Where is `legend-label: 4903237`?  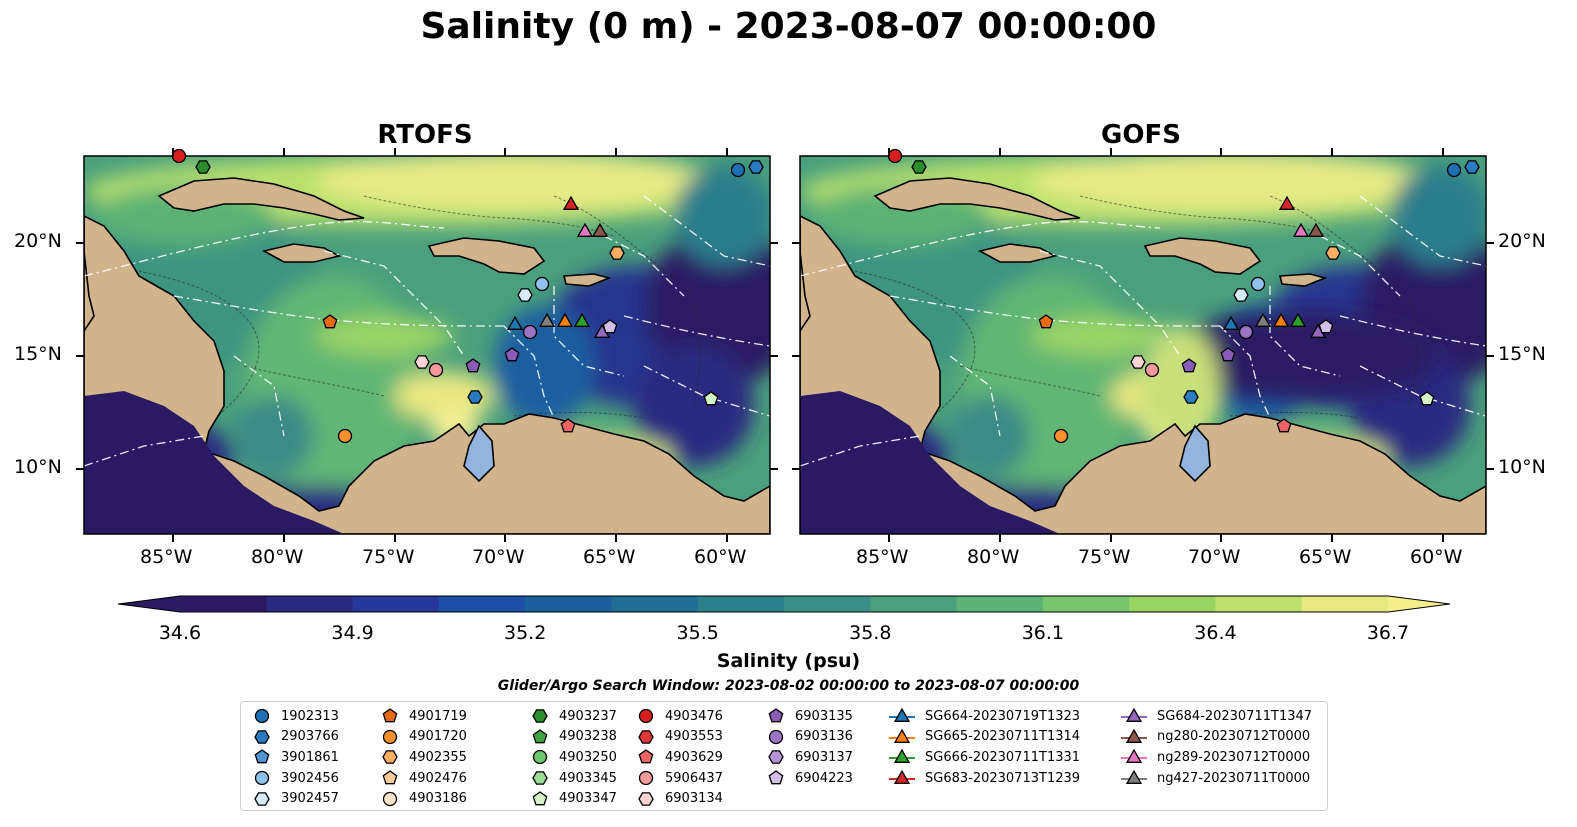 legend-label: 4903237 is located at coordinates (588, 716).